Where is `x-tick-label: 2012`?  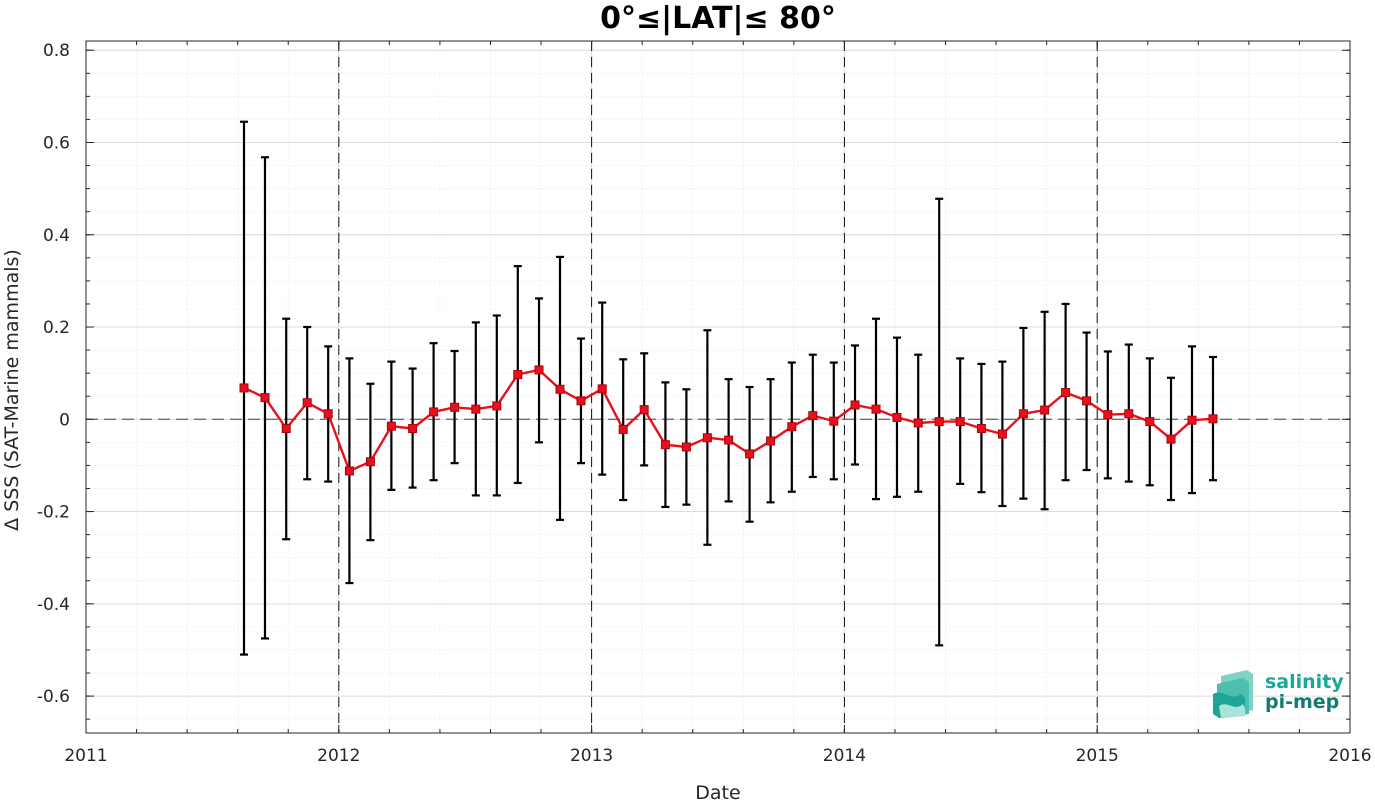 x-tick-label: 2012 is located at coordinates (338, 756).